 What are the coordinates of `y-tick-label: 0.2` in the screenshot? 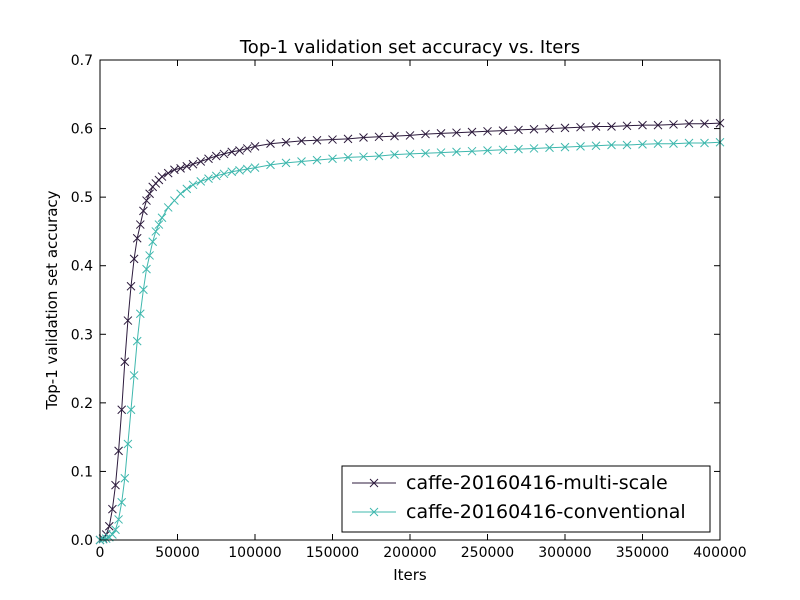 It's located at (82, 404).